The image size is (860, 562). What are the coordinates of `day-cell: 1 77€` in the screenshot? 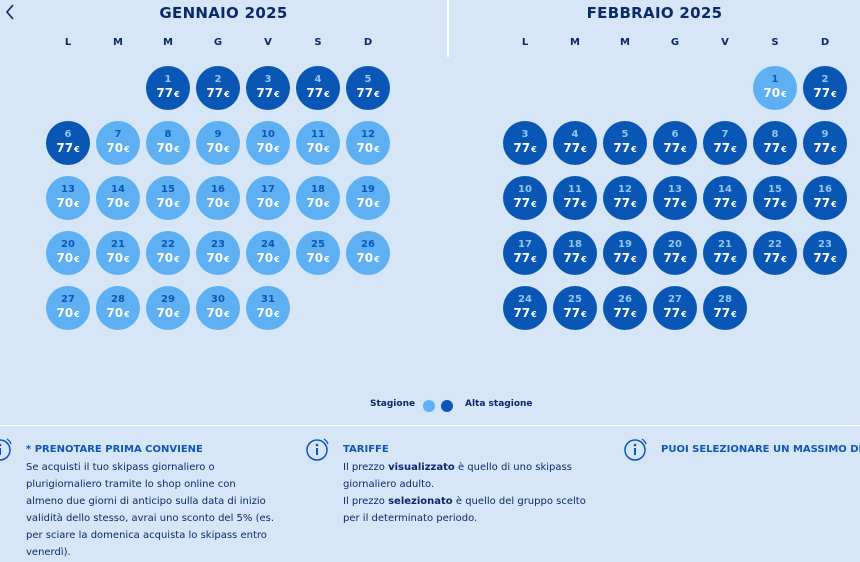 It's located at (168, 88).